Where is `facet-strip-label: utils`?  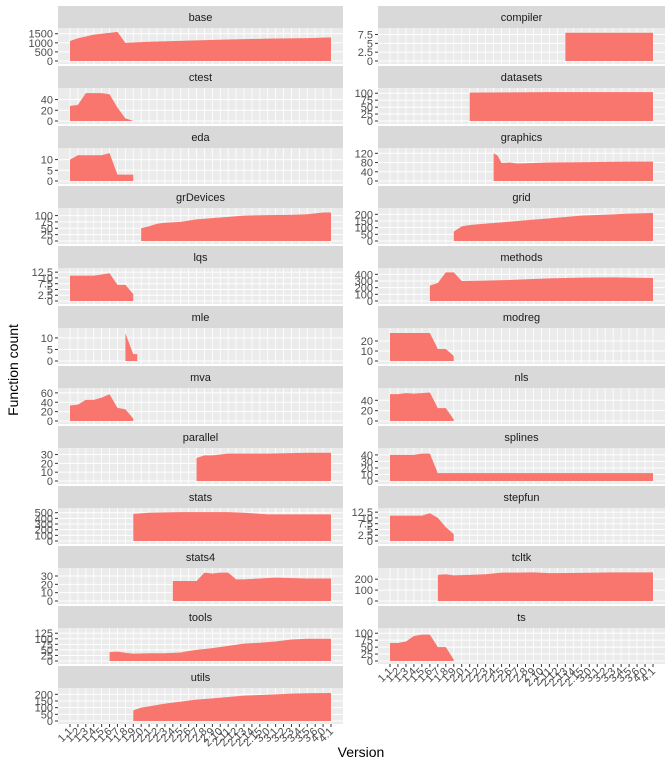
facet-strip-label: utils is located at coordinates (201, 678).